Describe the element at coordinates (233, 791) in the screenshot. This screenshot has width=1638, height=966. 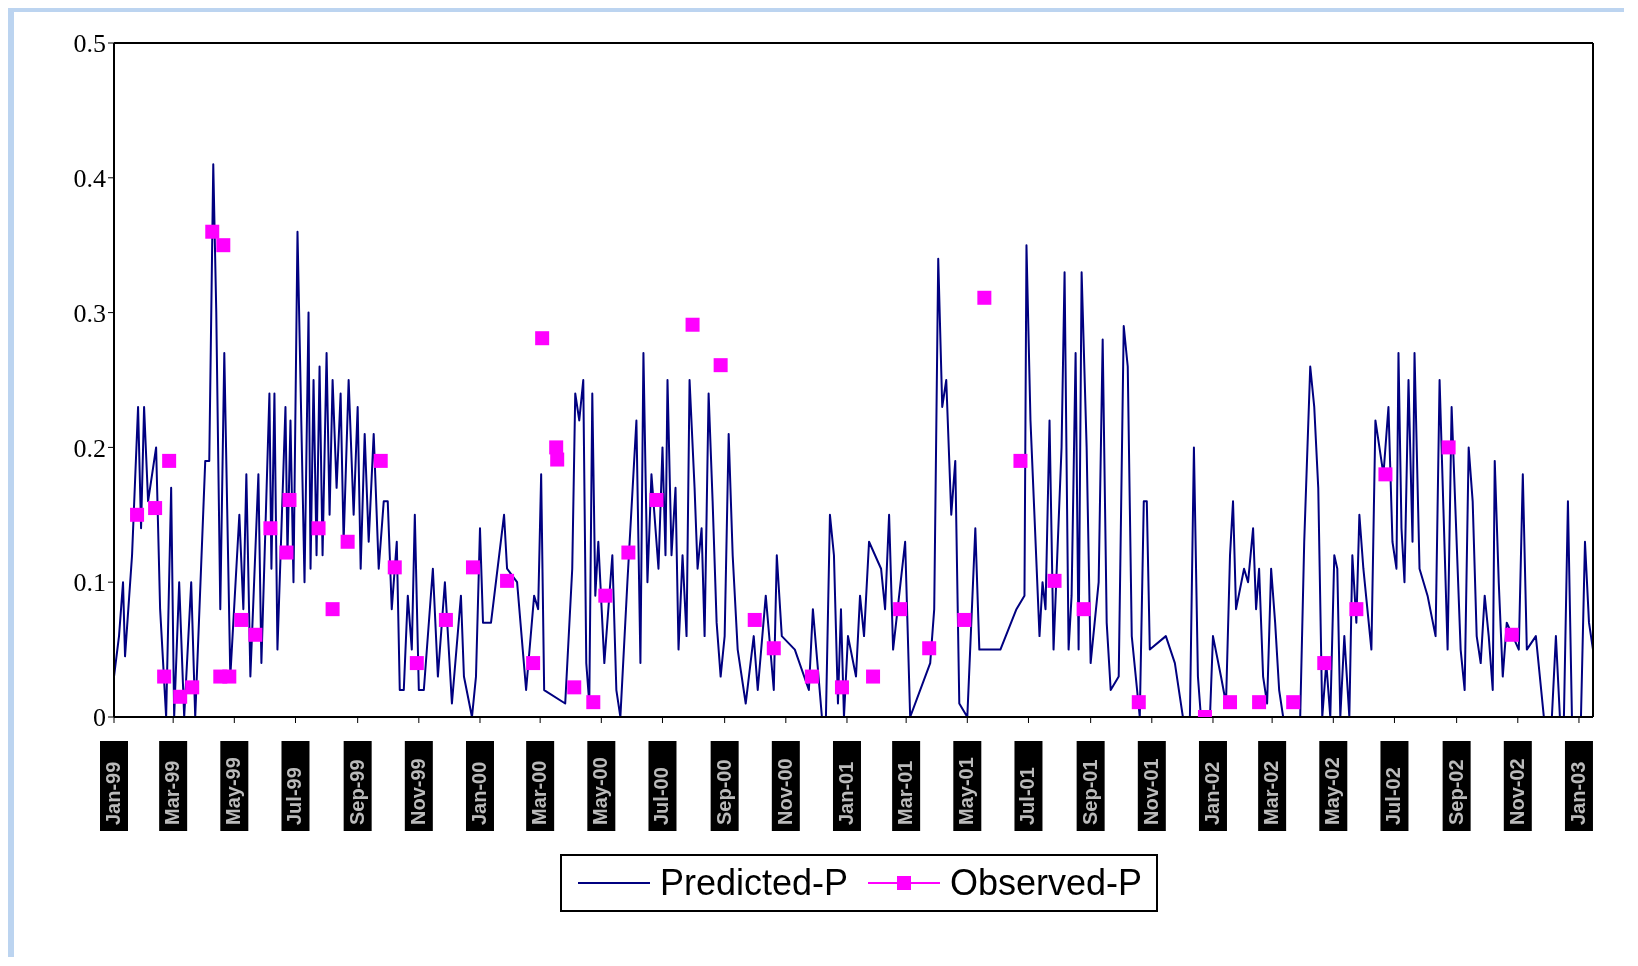
I see `x-tick-label: May-99` at that location.